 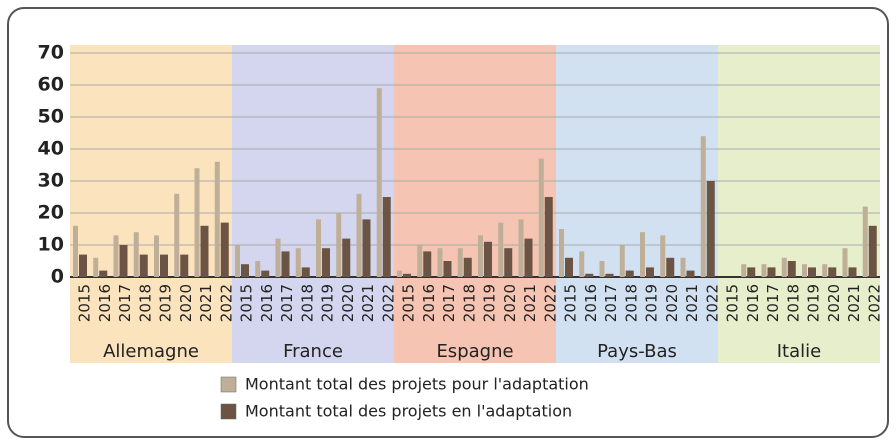 What do you see at coordinates (51, 181) in the screenshot?
I see `y-tick-label: 30` at bounding box center [51, 181].